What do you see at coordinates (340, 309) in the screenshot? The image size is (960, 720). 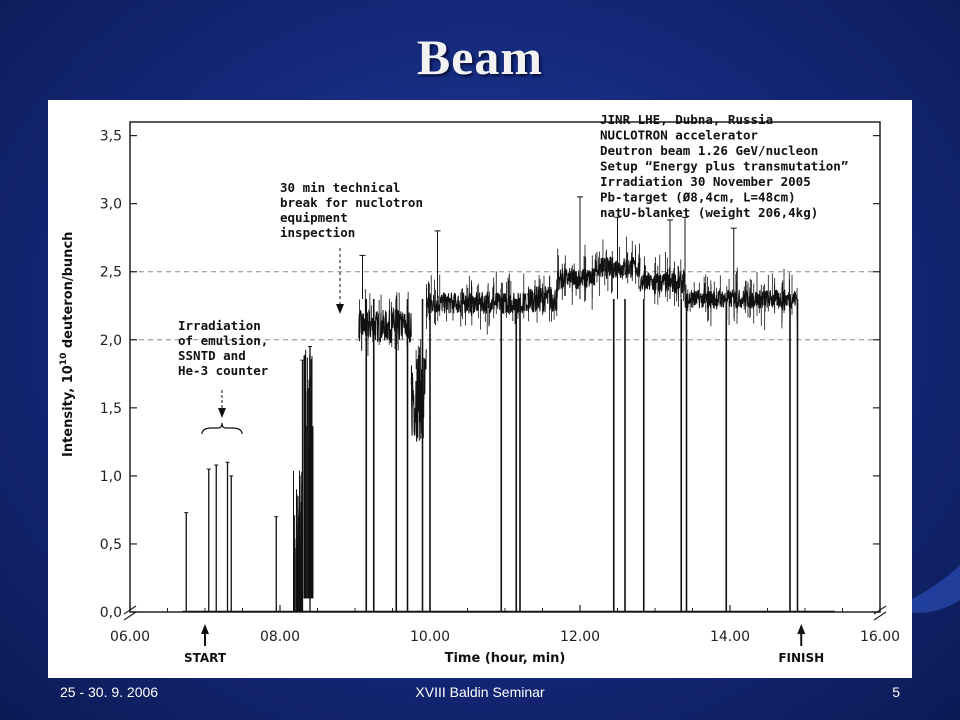 I see `break-arrow-head` at bounding box center [340, 309].